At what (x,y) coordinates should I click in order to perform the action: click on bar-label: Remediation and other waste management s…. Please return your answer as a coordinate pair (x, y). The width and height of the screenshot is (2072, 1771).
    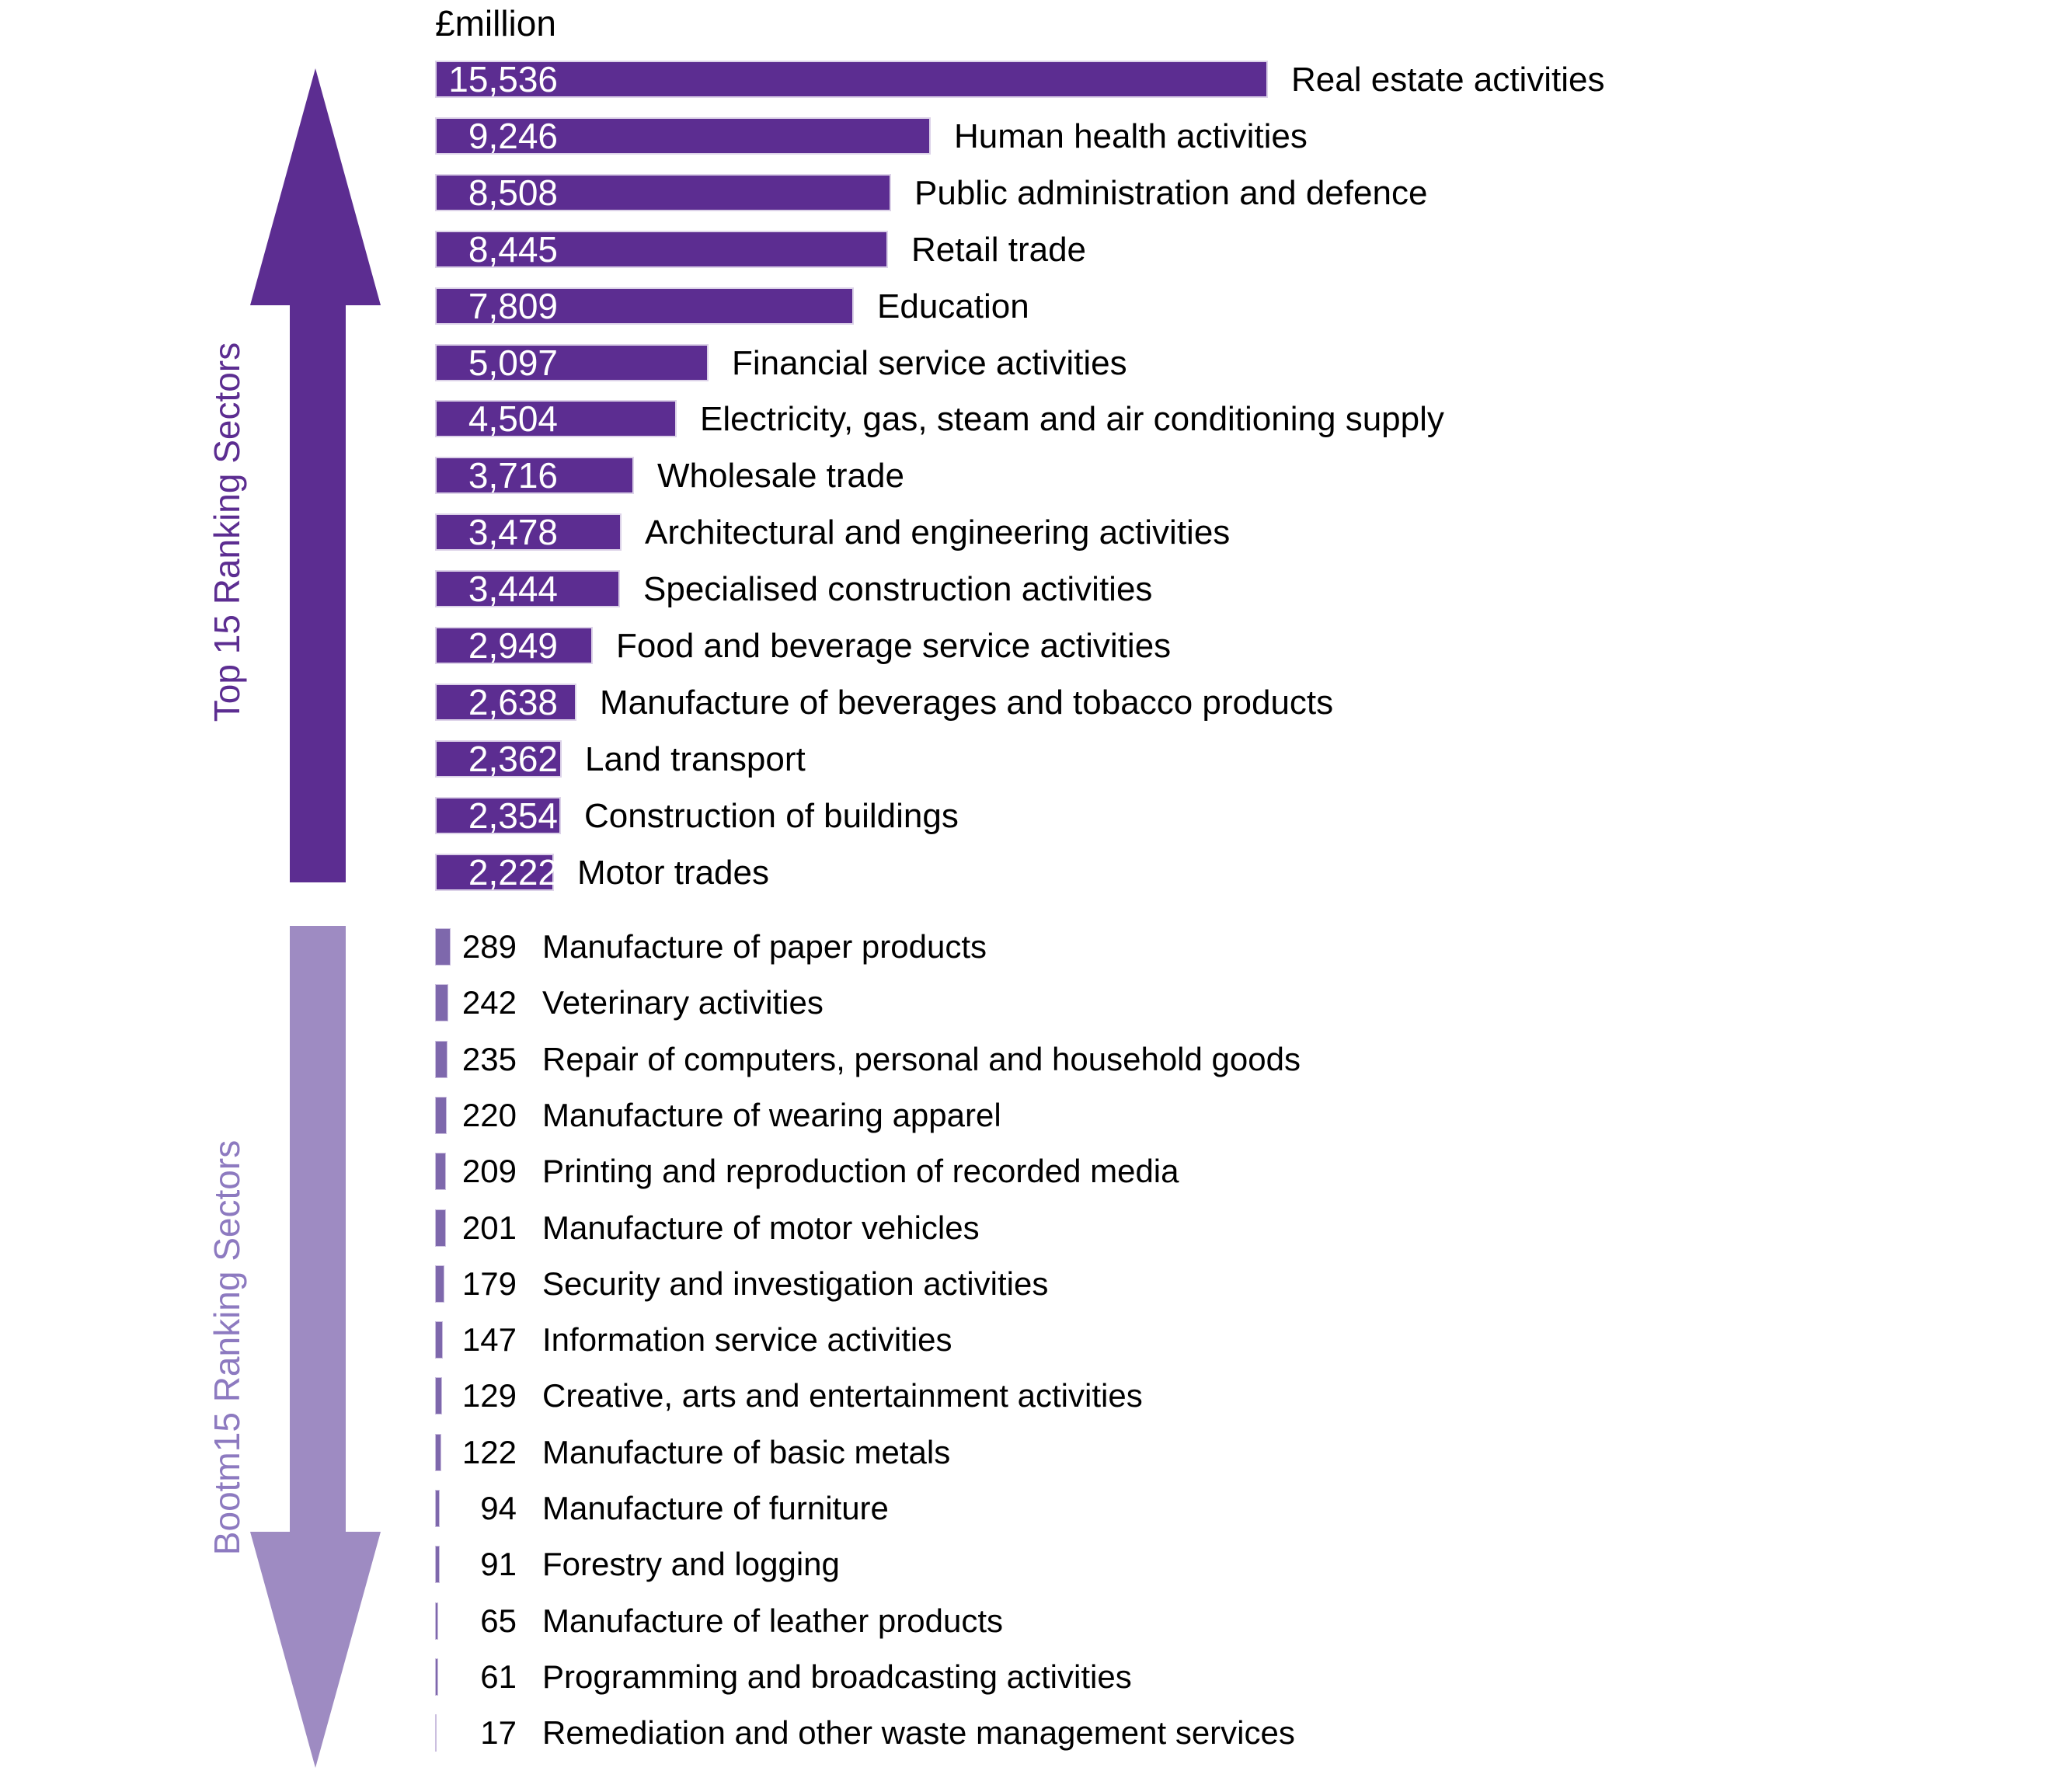
    Looking at the image, I should click on (918, 1732).